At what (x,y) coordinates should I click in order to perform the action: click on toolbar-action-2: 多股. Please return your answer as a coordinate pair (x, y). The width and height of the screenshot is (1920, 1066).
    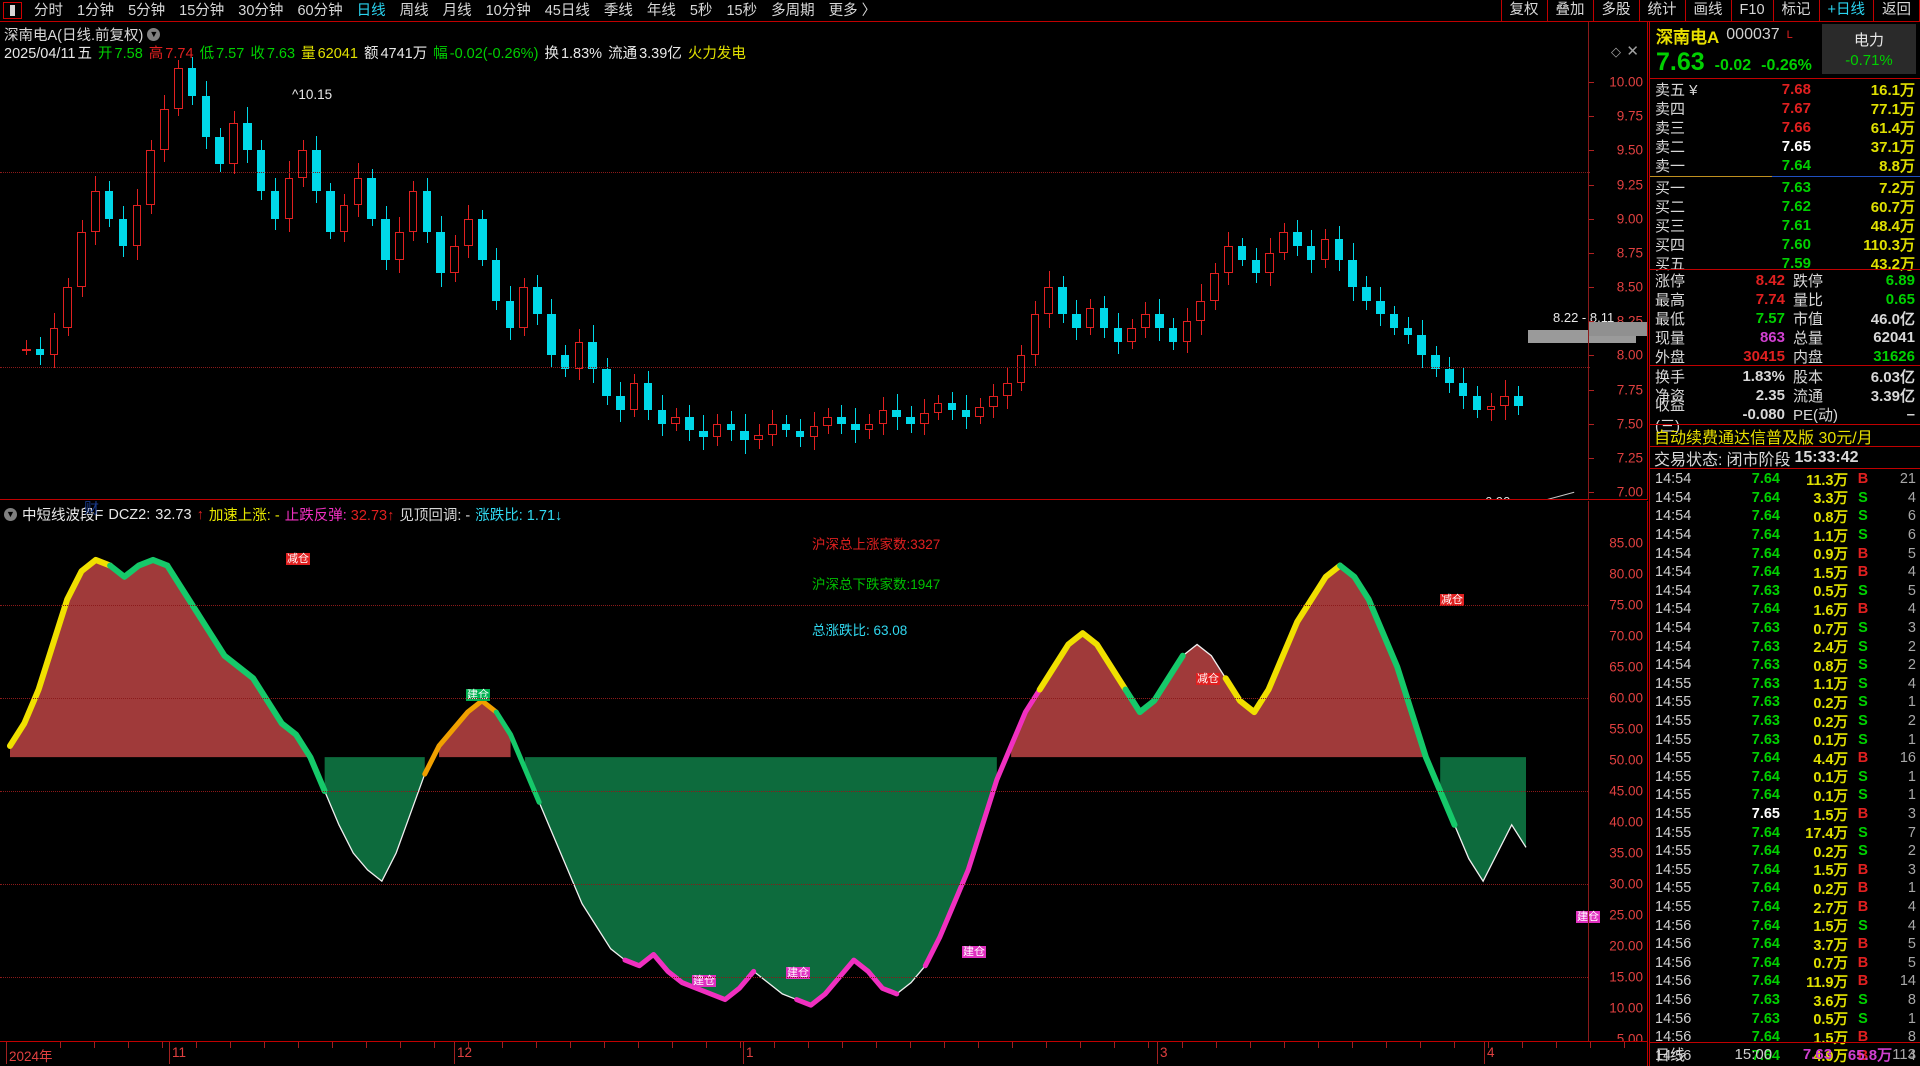
    Looking at the image, I should click on (1615, 10).